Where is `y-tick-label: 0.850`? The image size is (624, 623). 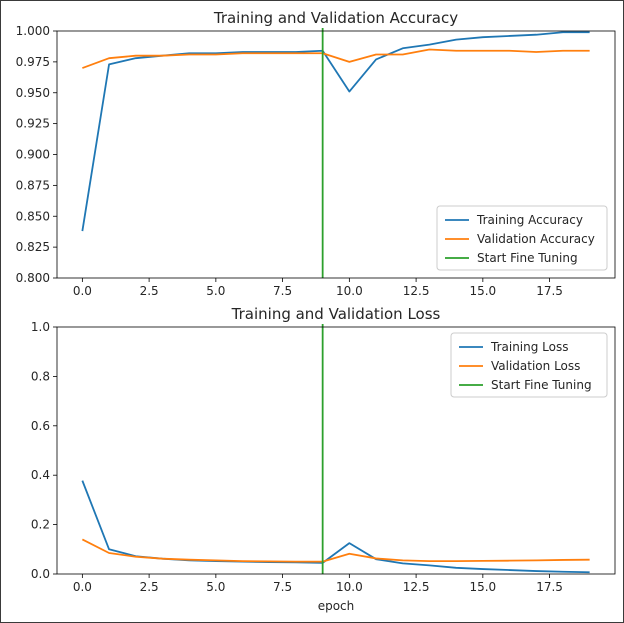 y-tick-label: 0.850 is located at coordinates (33, 216).